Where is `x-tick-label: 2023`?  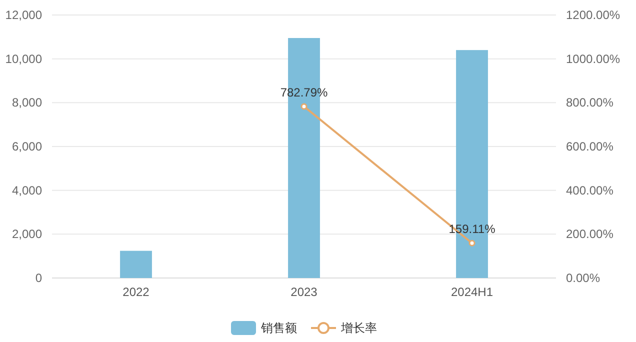 x-tick-label: 2023 is located at coordinates (304, 292).